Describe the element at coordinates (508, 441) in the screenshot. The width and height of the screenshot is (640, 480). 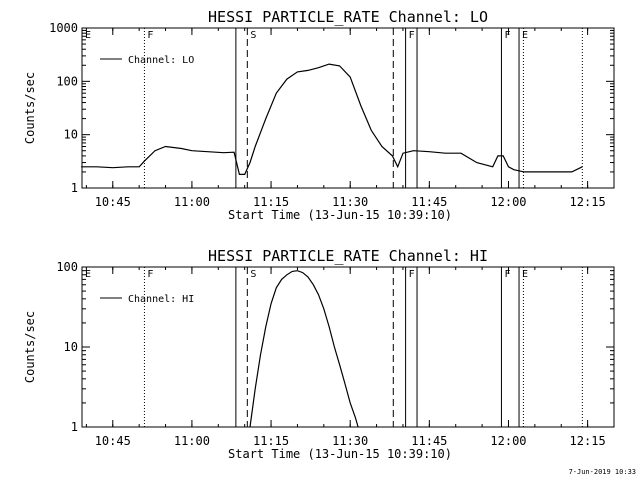
I see `p2-x-tick-label: 12:00` at that location.